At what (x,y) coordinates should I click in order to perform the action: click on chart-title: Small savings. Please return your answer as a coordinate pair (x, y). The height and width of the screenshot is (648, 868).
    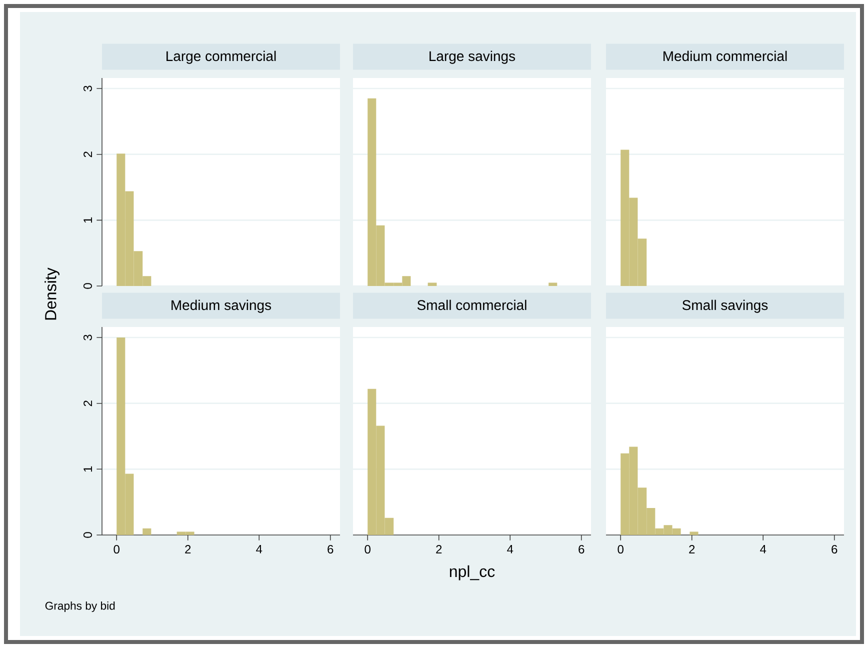
    Looking at the image, I should click on (725, 306).